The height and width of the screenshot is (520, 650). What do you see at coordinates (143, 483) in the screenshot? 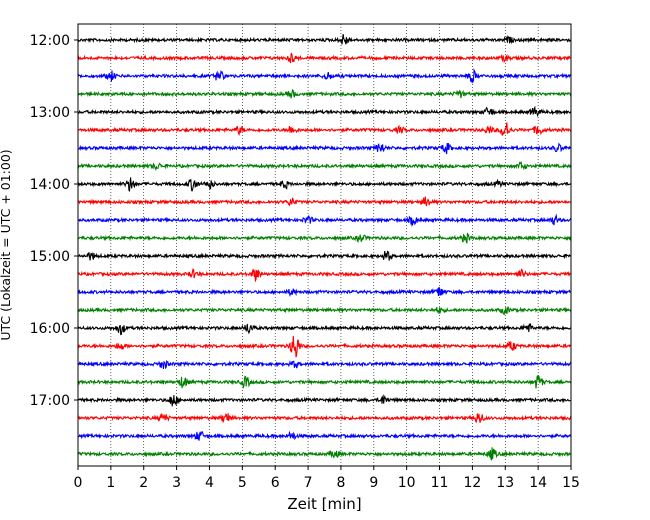
I see `x-tick-label: 2` at bounding box center [143, 483].